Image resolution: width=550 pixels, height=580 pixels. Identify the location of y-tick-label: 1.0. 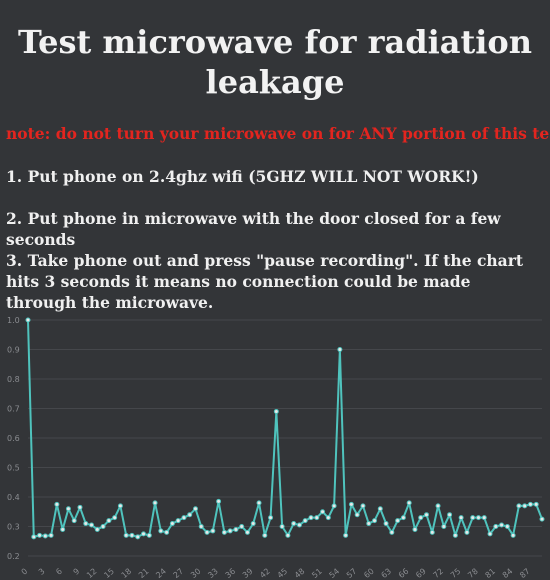
(13, 320).